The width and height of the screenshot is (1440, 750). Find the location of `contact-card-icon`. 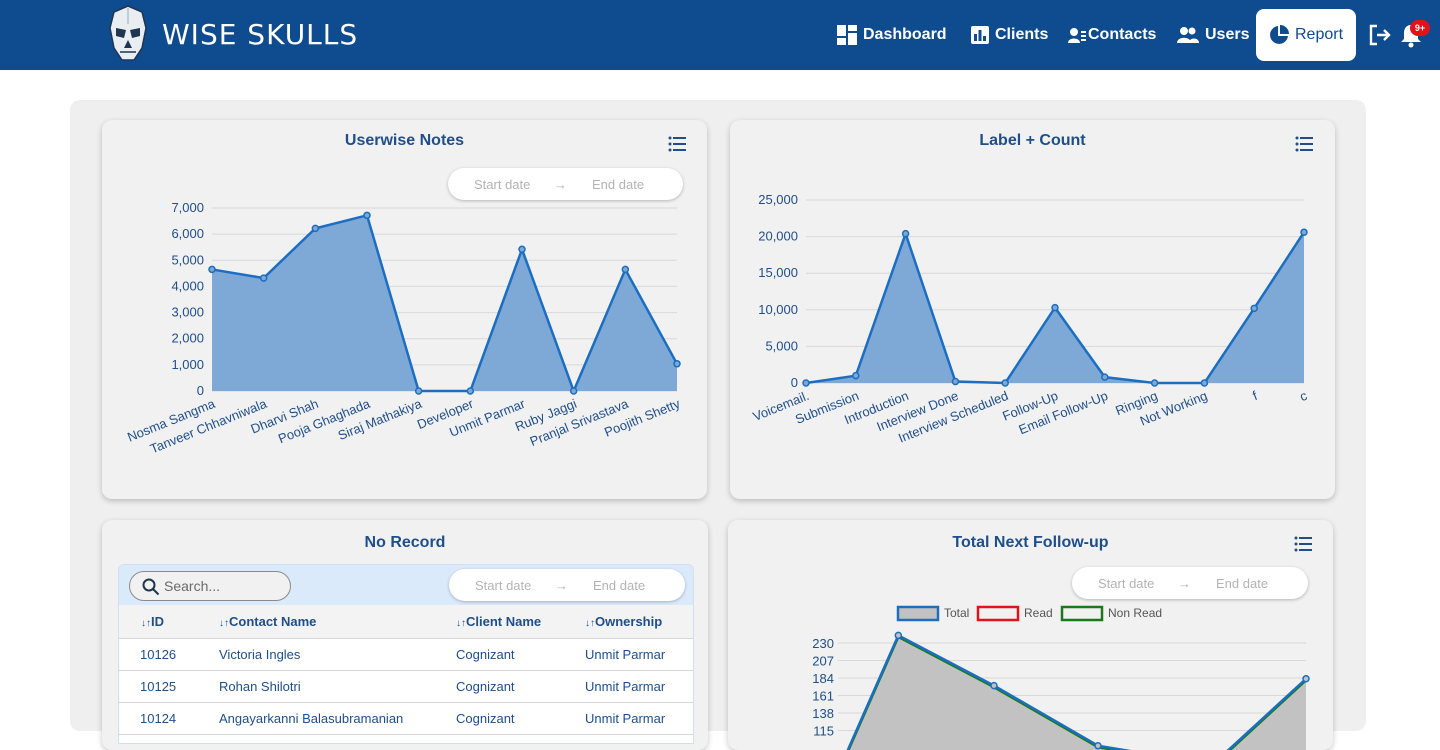

contact-card-icon is located at coordinates (1077, 35).